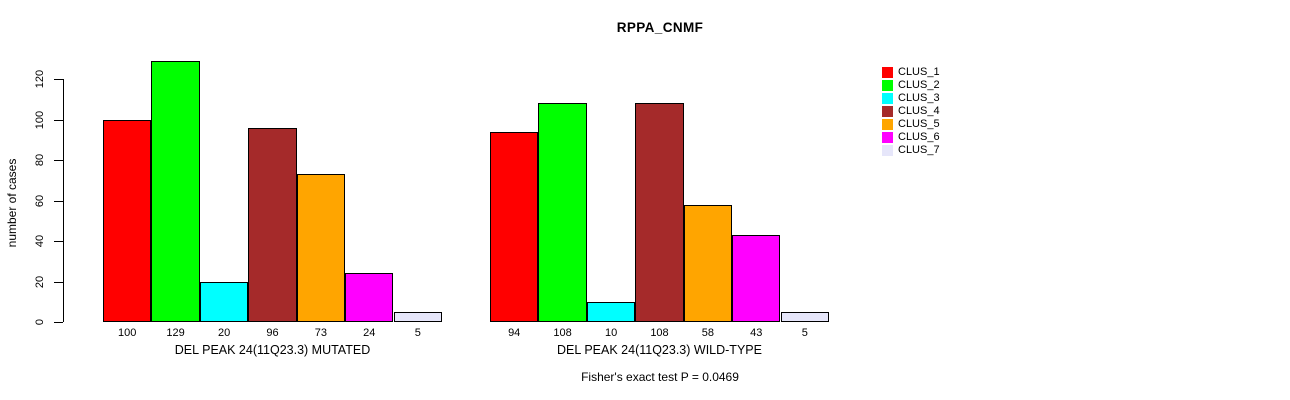 The image size is (1290, 400). What do you see at coordinates (659, 350) in the screenshot?
I see `group-label-wild-type: DEL PEAK 24(11Q23.3) WILD-TYPE` at bounding box center [659, 350].